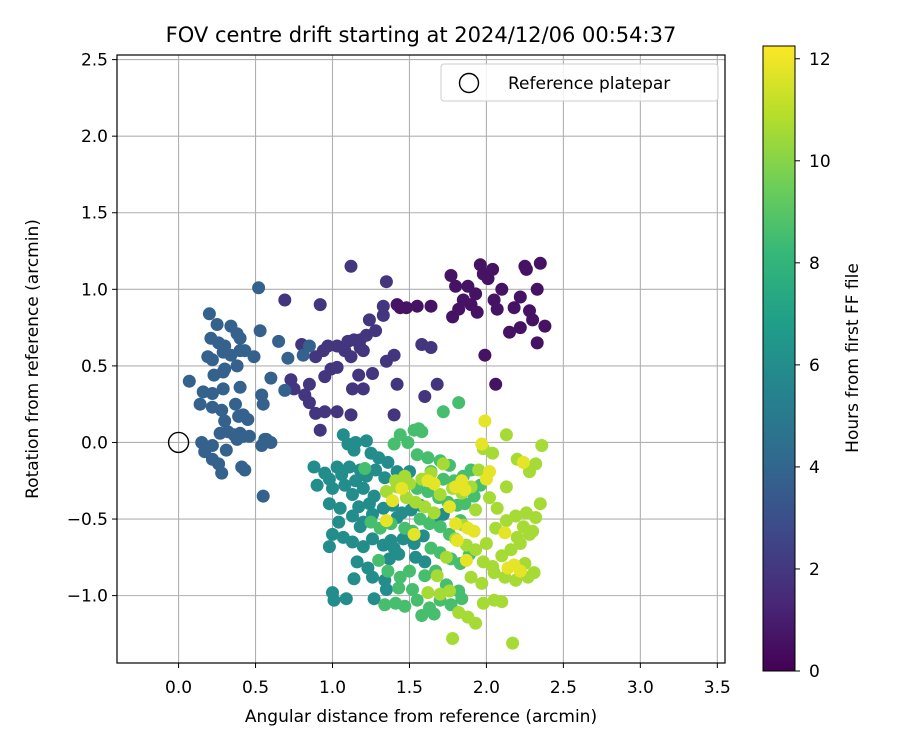 The height and width of the screenshot is (754, 900). Describe the element at coordinates (255, 688) in the screenshot. I see `x-tick-label: 0.5` at that location.